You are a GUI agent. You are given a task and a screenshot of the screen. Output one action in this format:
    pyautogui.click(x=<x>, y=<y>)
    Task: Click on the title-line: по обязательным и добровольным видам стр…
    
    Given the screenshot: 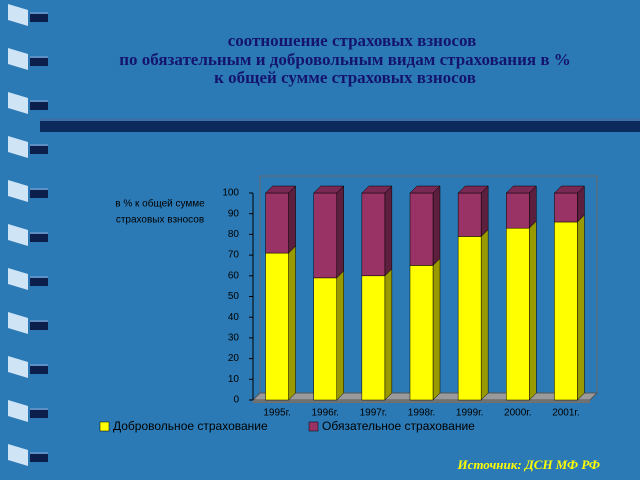 What is the action you would take?
    pyautogui.click(x=345, y=59)
    